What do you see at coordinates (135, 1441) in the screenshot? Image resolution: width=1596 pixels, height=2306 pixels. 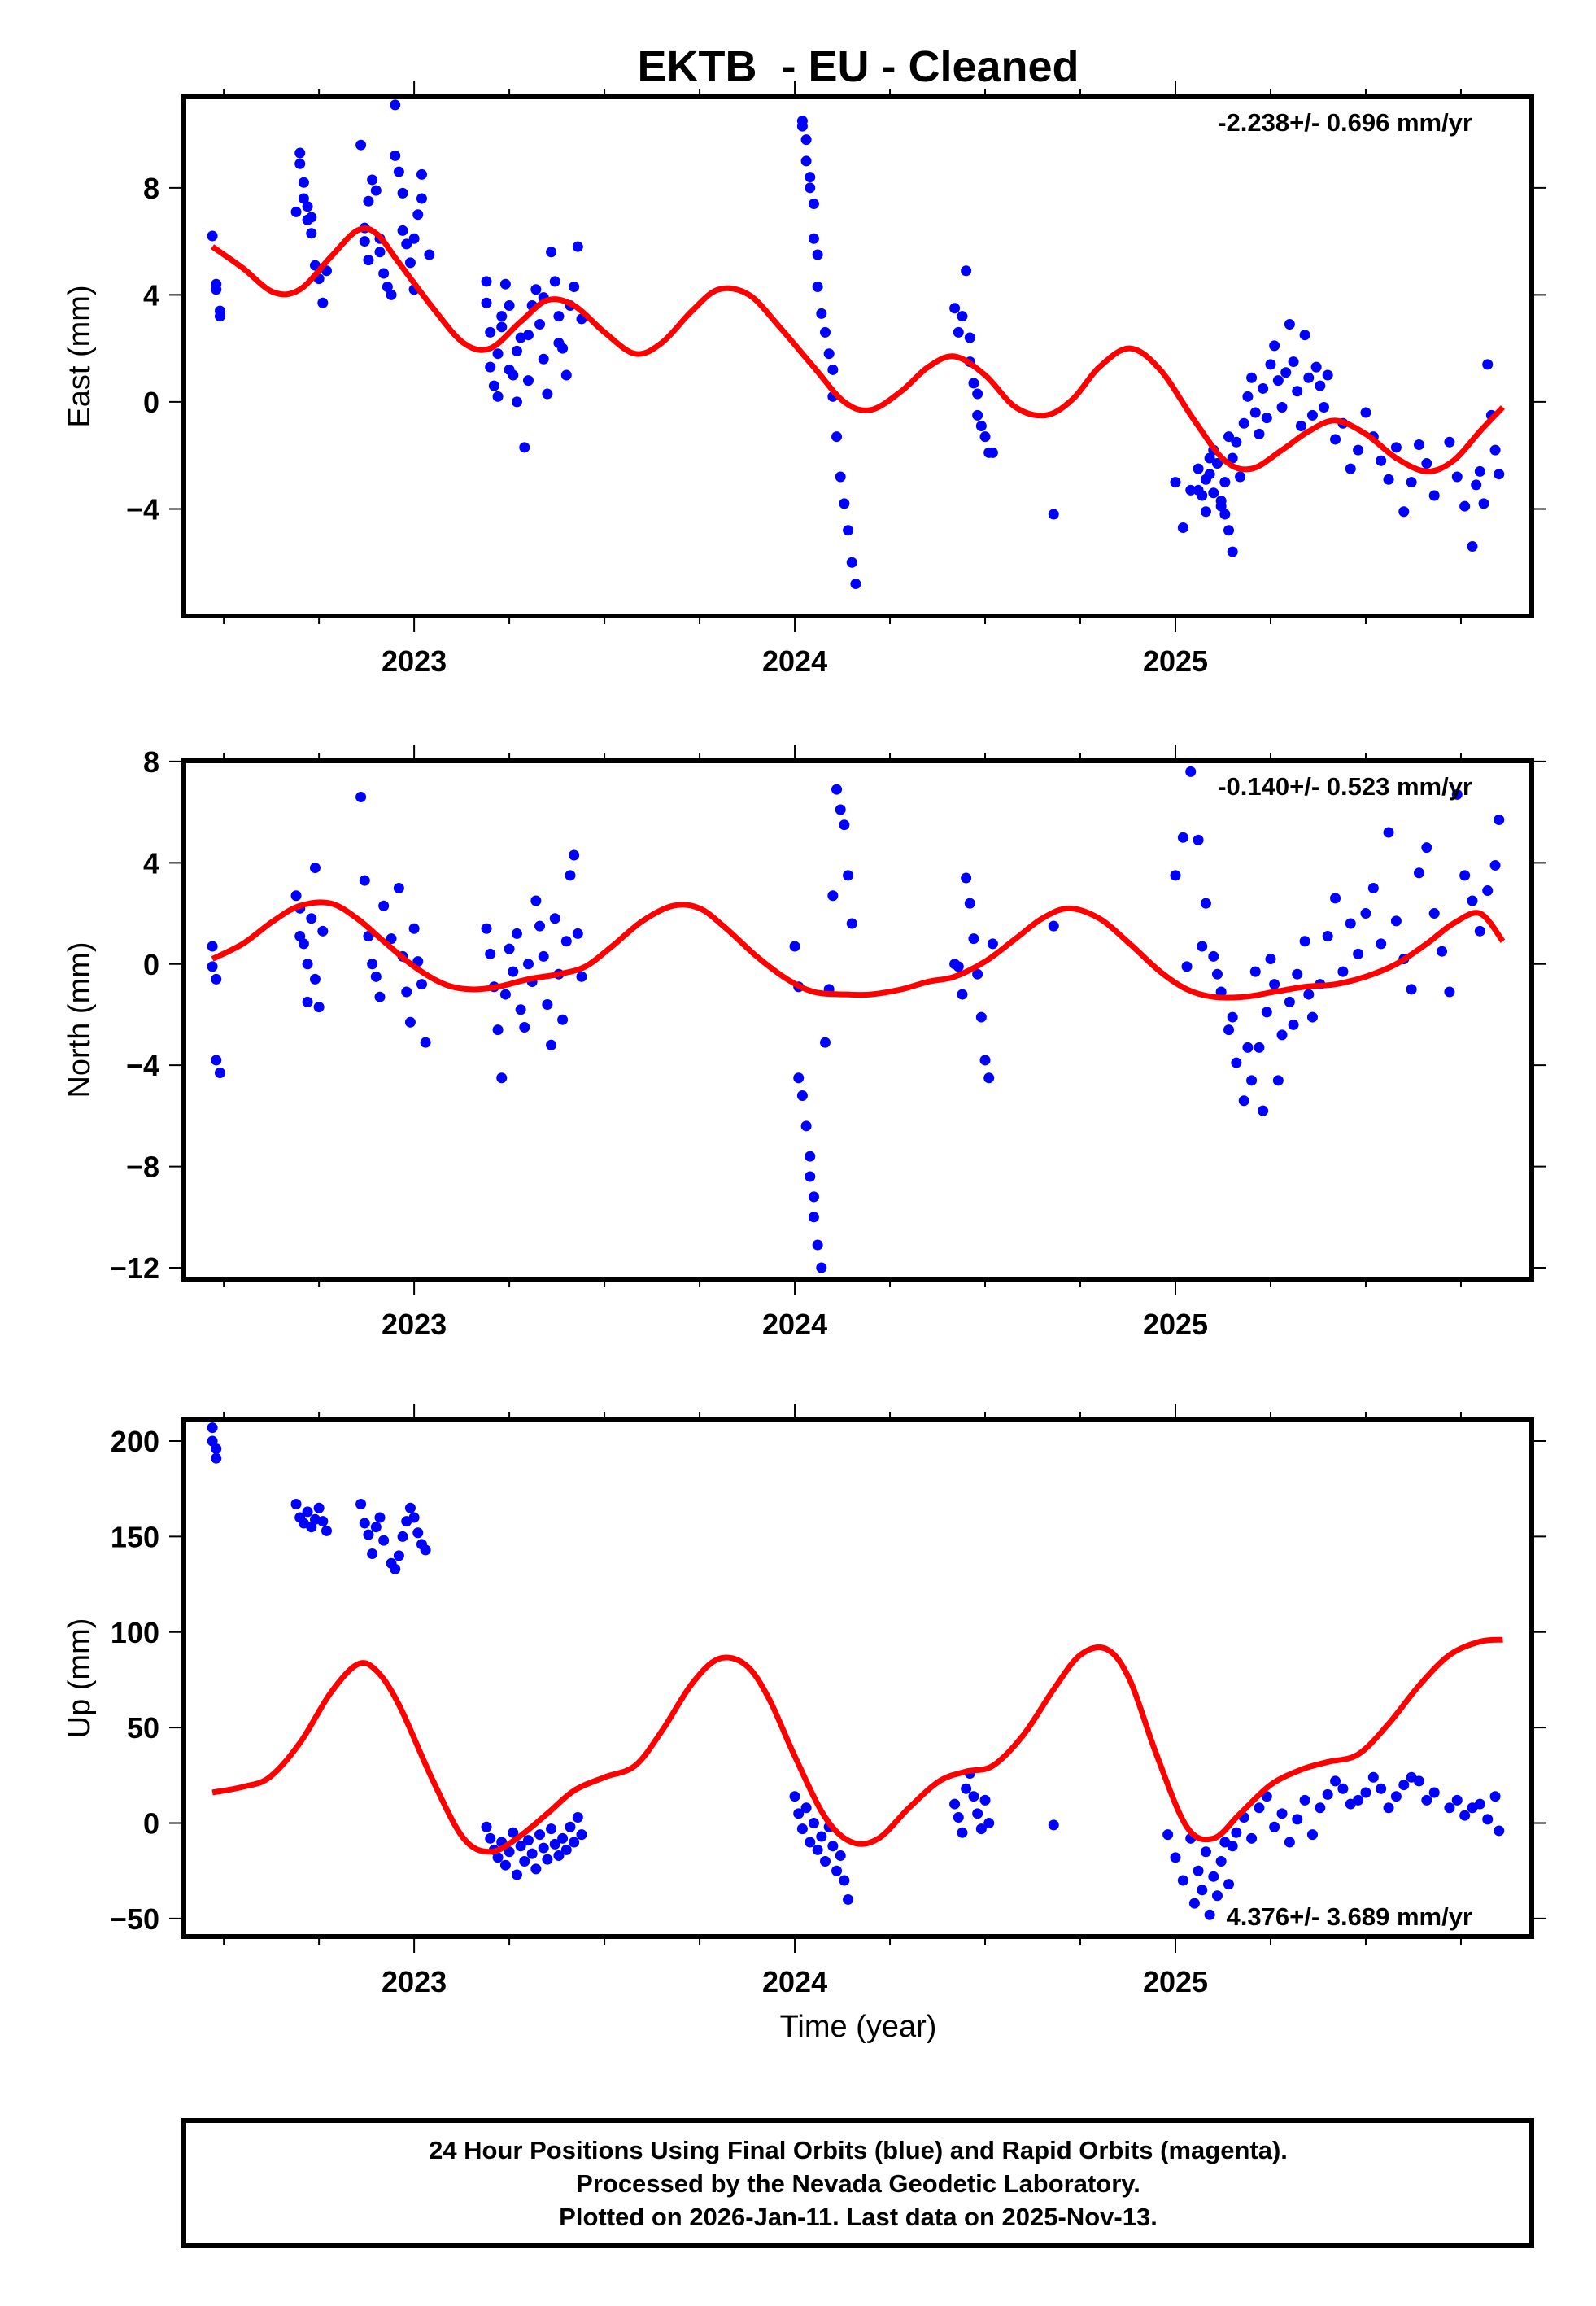 I see `up-y-tick-label: 200` at bounding box center [135, 1441].